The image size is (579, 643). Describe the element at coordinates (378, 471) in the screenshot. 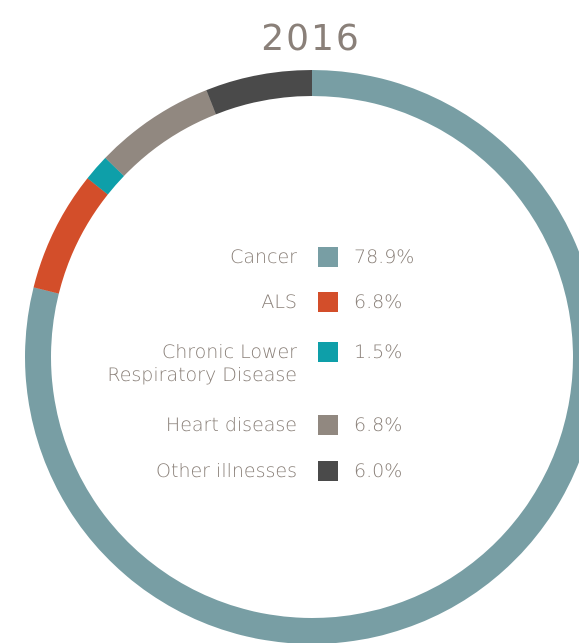

I see `value-label: 6.0%` at that location.